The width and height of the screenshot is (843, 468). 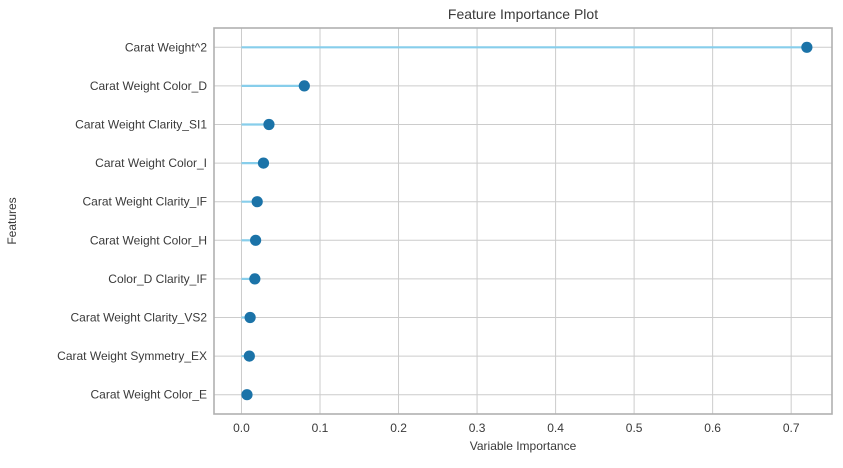 I want to click on x-tick-label: 0.5, so click(x=634, y=428).